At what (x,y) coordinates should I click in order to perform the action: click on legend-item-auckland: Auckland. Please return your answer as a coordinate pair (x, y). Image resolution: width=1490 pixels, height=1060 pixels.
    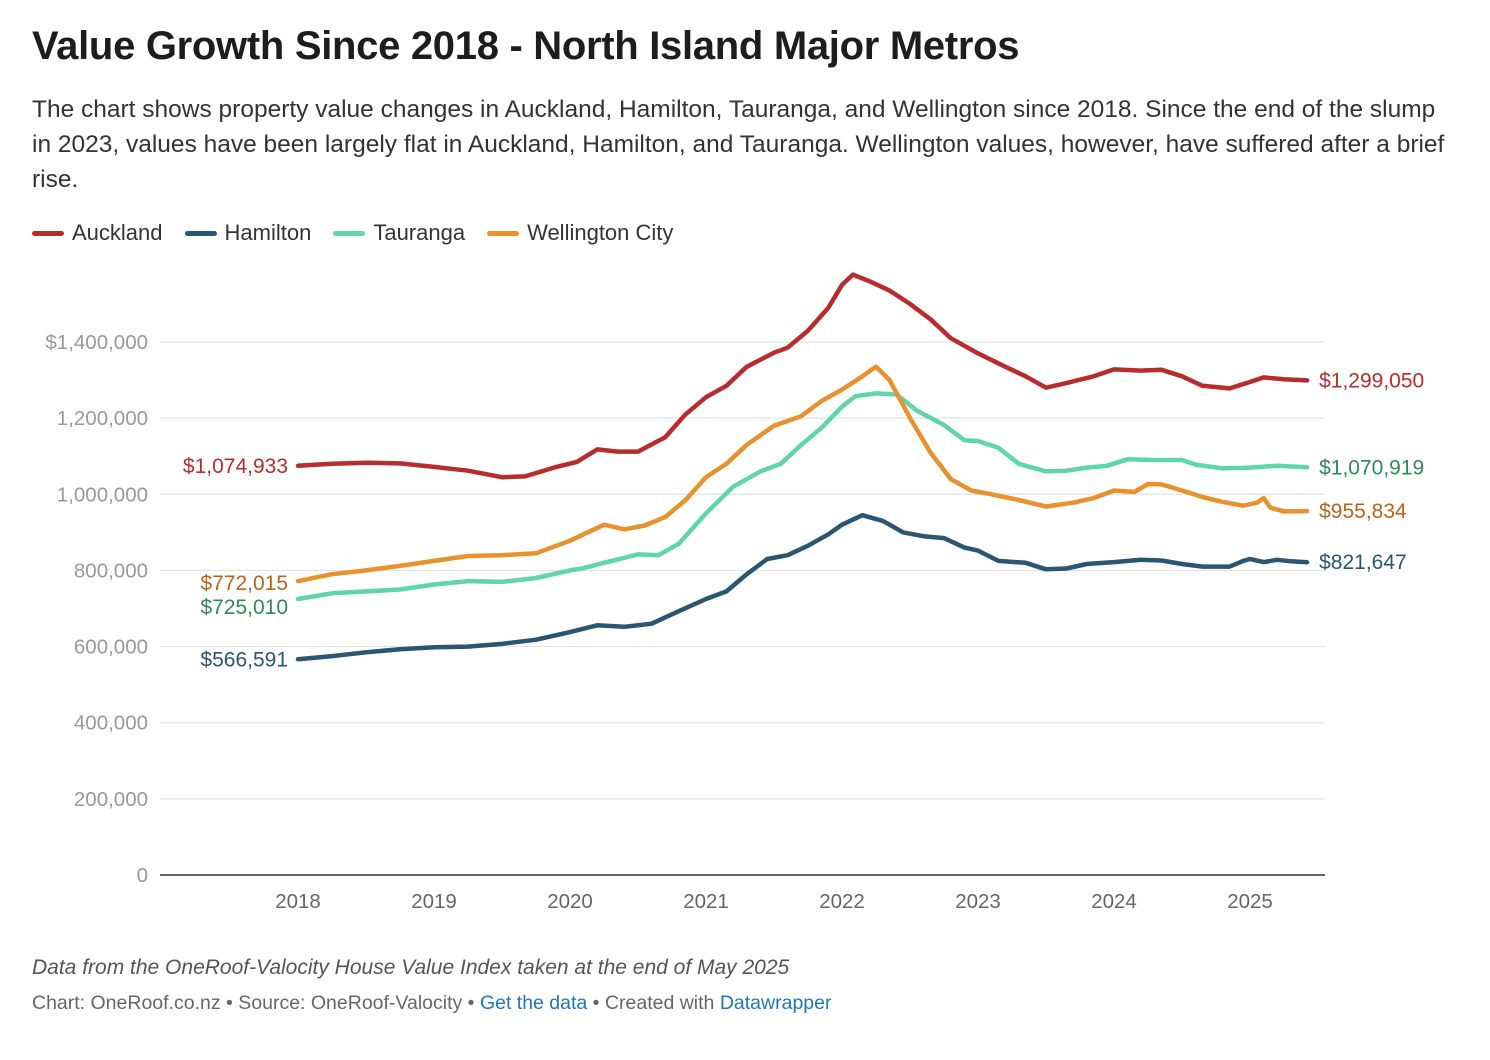
    Looking at the image, I should click on (97, 233).